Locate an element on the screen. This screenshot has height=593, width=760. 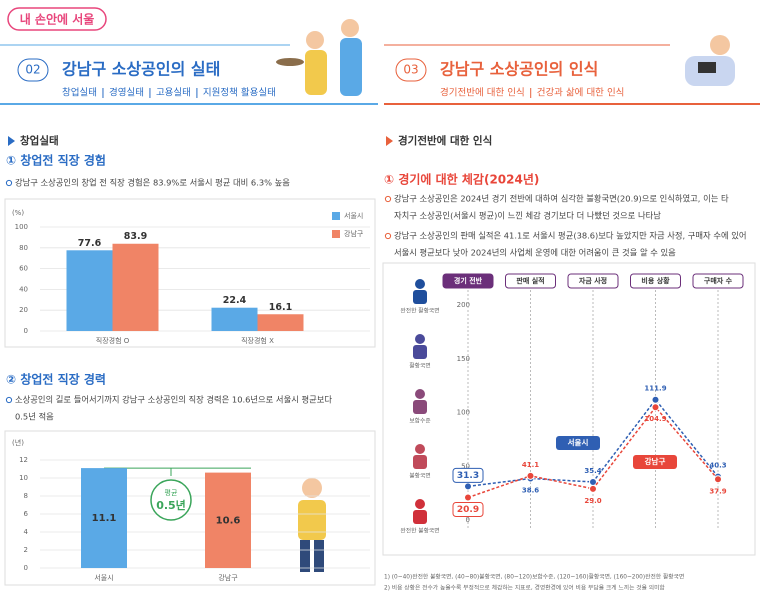
subheading: ① 창업전 직장 경험 is located at coordinates (56, 160).